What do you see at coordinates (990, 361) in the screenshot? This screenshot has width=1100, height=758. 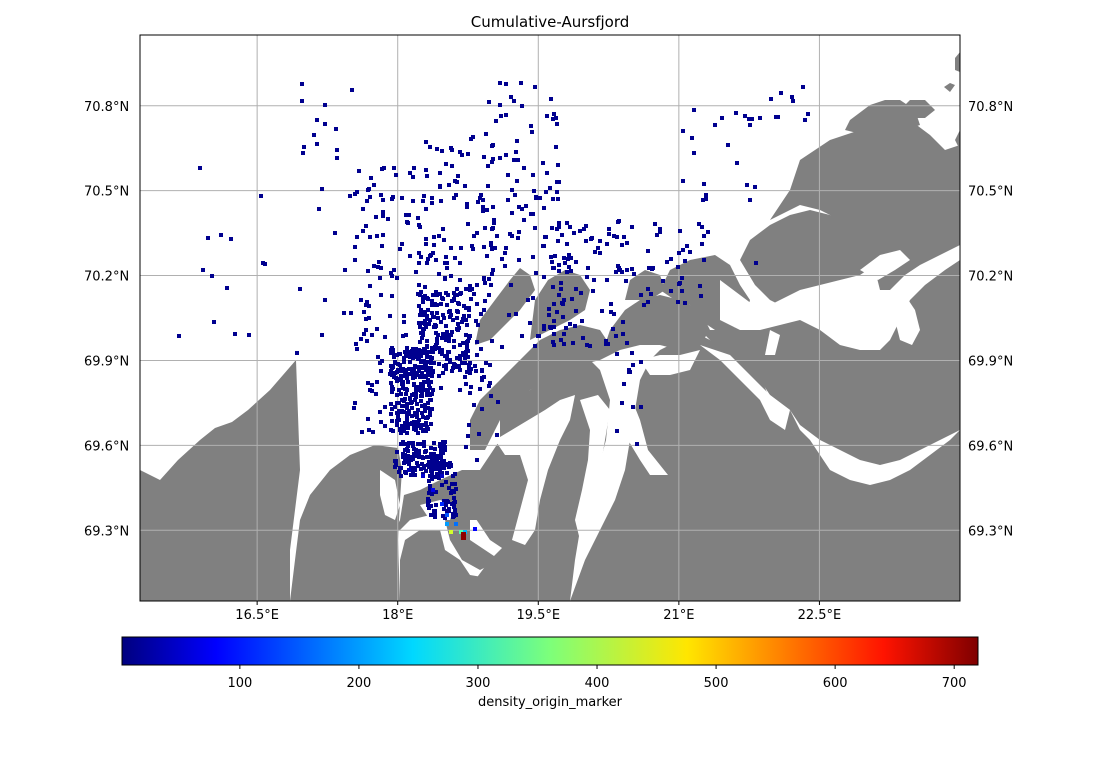 I see `y-tick-label-right: 69.9°N` at bounding box center [990, 361].